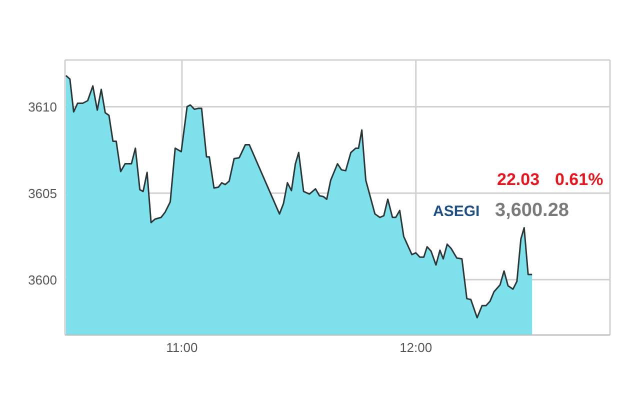 The height and width of the screenshot is (400, 640). What do you see at coordinates (579, 180) in the screenshot?
I see `annotation: 0.61%` at bounding box center [579, 180].